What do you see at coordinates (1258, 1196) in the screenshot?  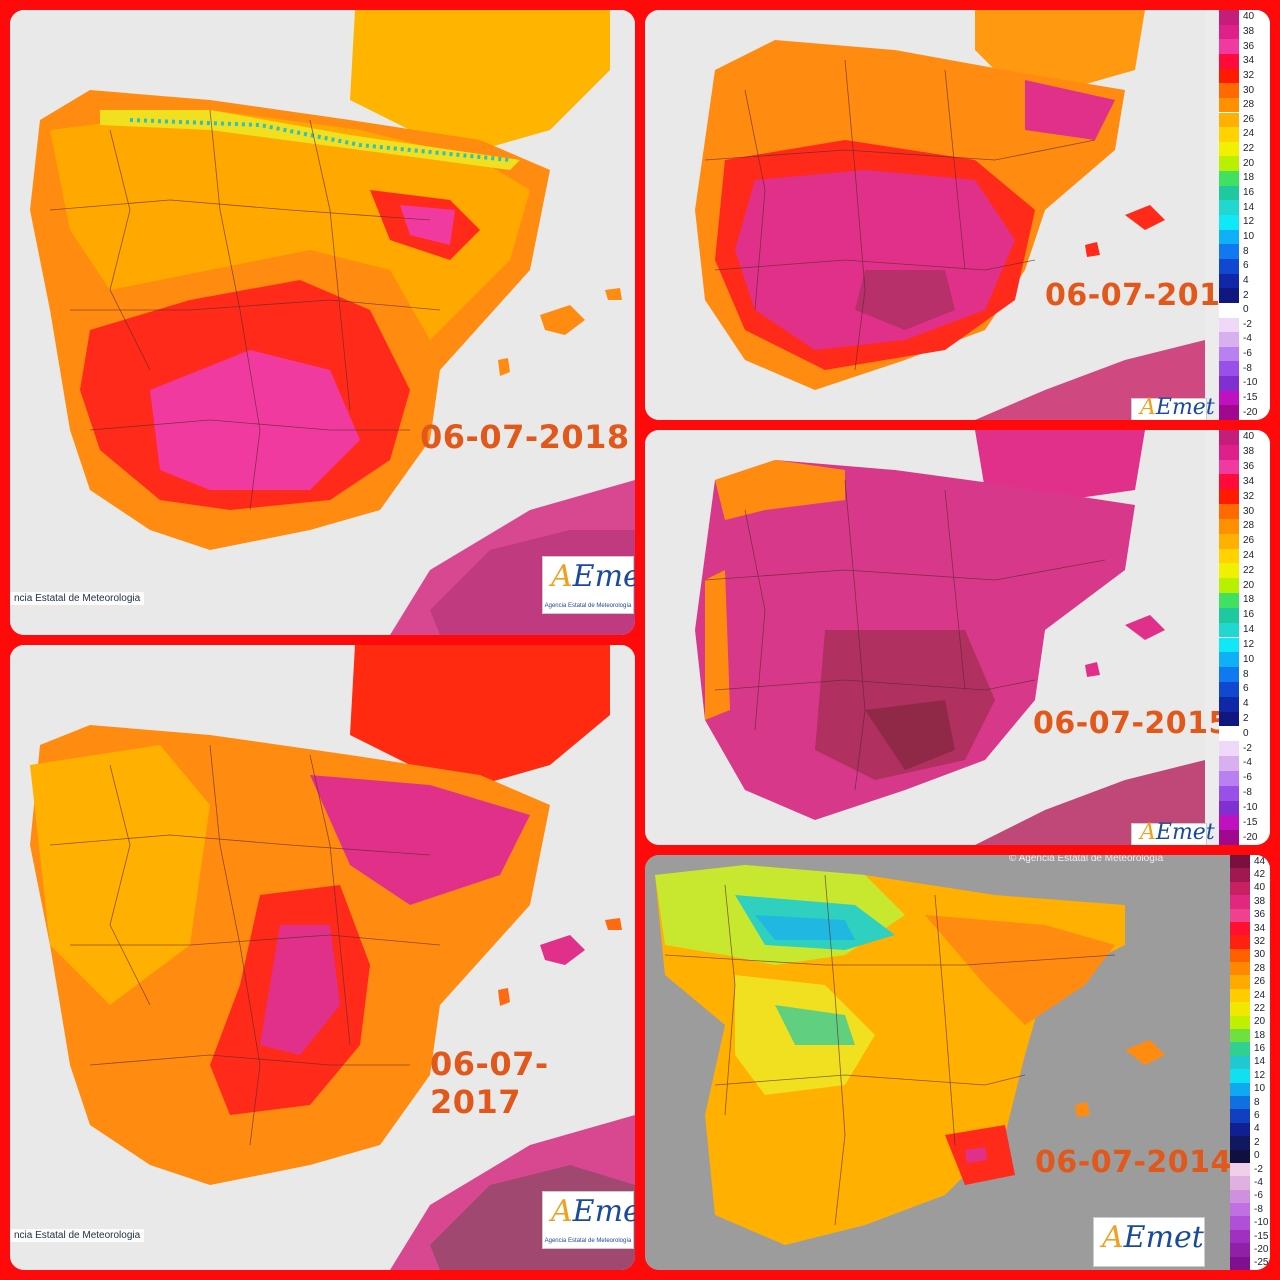 I see `legend-label: -6` at bounding box center [1258, 1196].